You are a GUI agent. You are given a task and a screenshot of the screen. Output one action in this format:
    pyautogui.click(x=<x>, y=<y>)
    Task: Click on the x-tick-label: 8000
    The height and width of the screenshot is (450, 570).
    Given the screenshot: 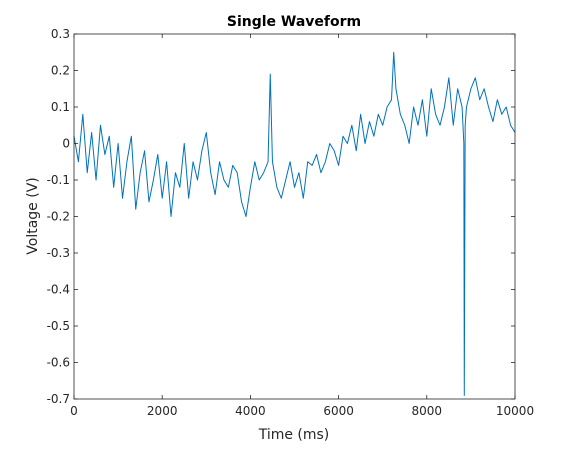 What is the action you would take?
    pyautogui.click(x=427, y=411)
    